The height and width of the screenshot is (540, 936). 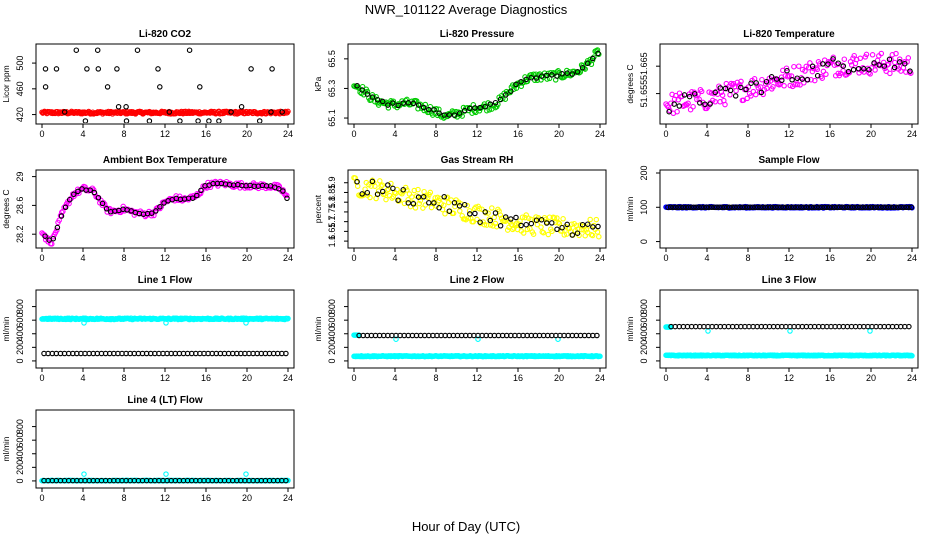 What do you see at coordinates (318, 208) in the screenshot?
I see `y-axis-label: percent` at bounding box center [318, 208].